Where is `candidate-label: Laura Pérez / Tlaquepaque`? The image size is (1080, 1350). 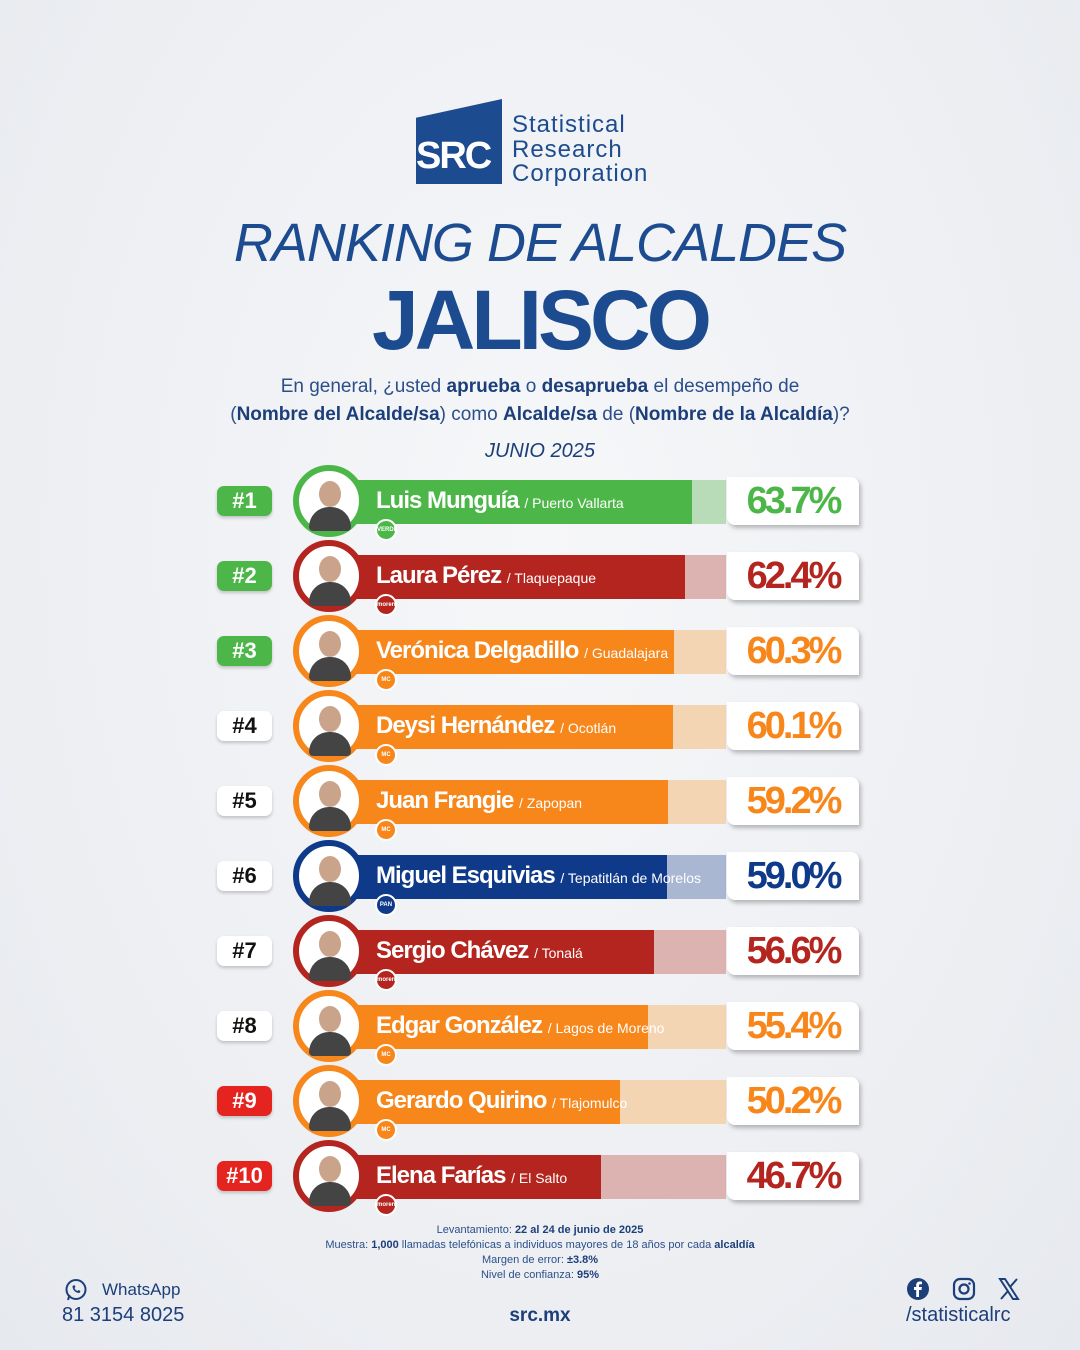
candidate-label: Laura Pérez / Tlaquepaque is located at coordinates (486, 576).